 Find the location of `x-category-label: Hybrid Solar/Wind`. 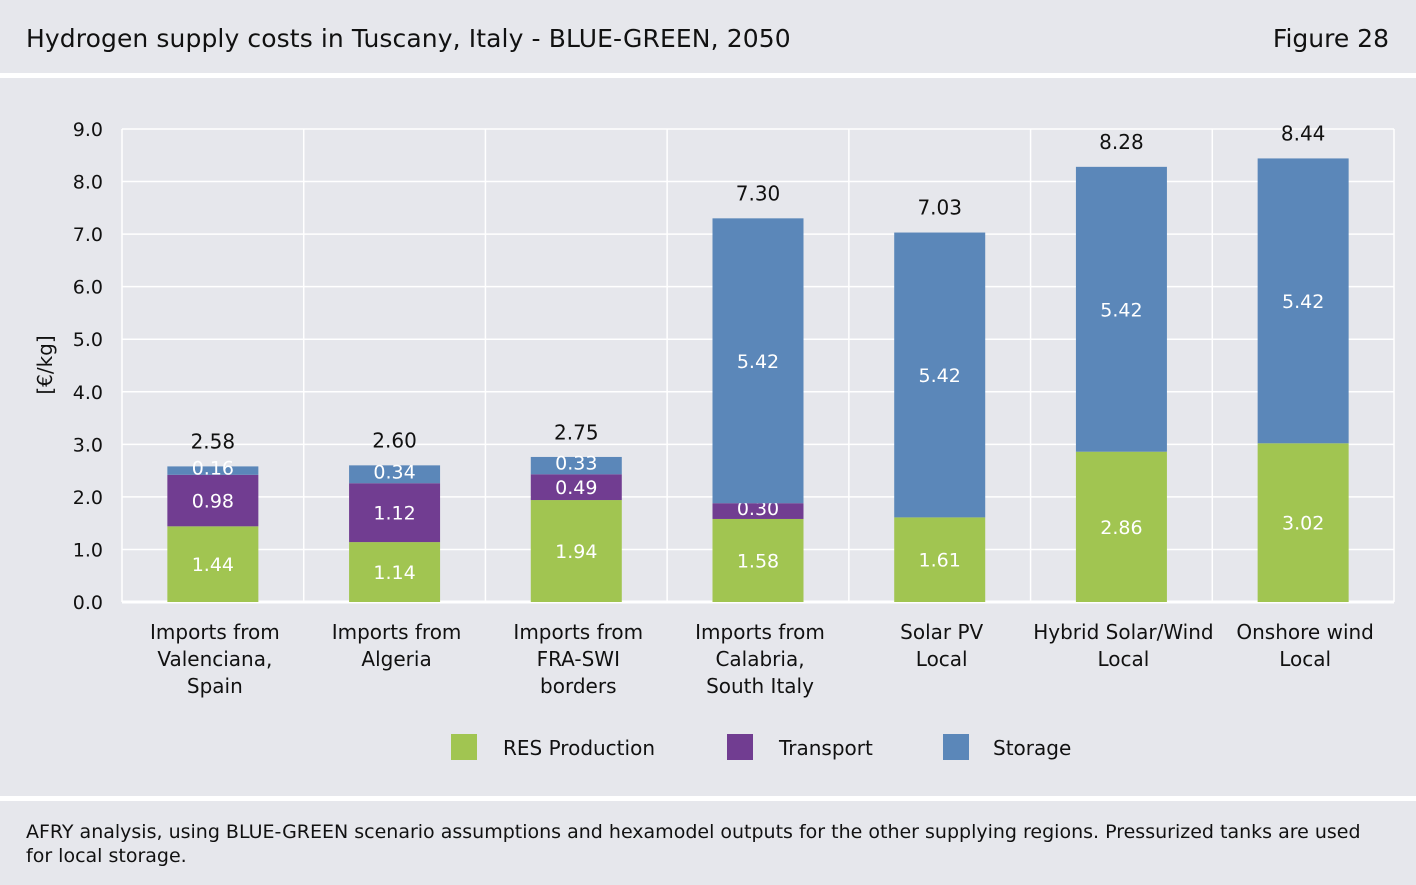

x-category-label: Hybrid Solar/Wind is located at coordinates (1123, 632).